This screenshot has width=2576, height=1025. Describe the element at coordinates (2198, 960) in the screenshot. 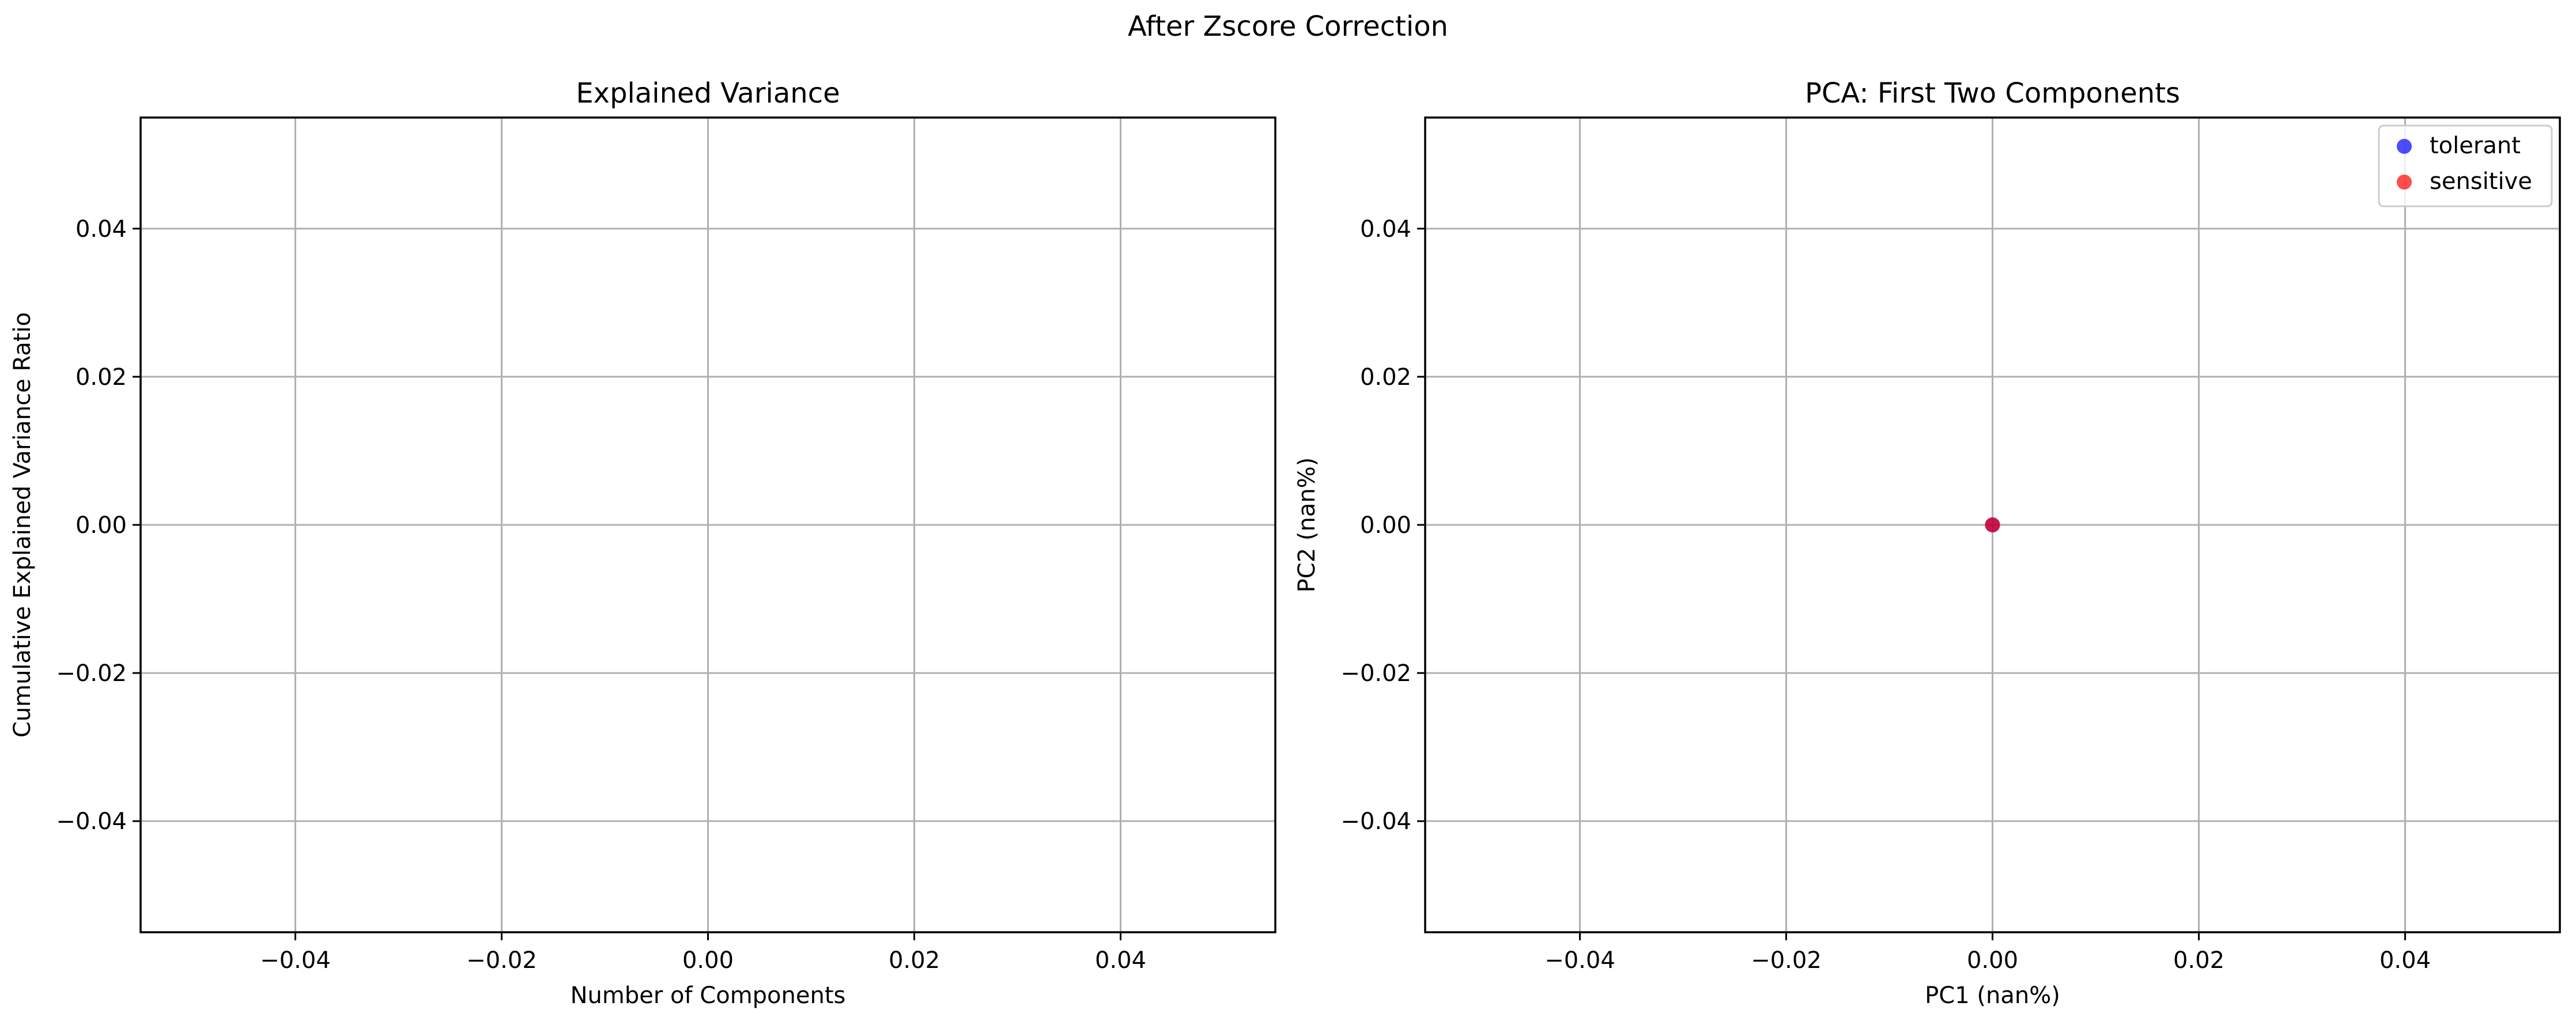

I see `pca-x-tick-label: 0.02` at that location.